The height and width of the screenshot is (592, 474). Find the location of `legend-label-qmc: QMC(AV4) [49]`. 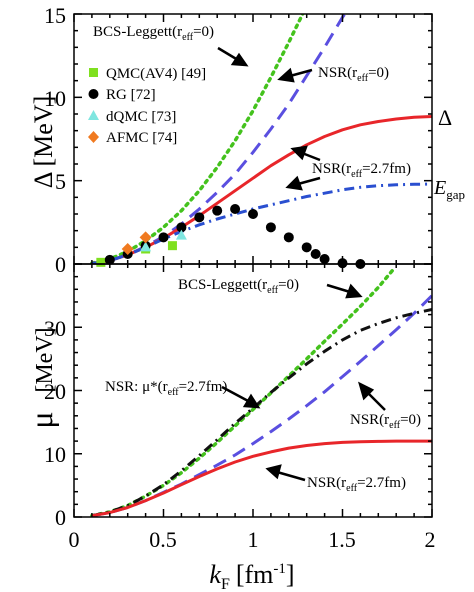

legend-label-qmc: QMC(AV4) [49] is located at coordinates (156, 74).